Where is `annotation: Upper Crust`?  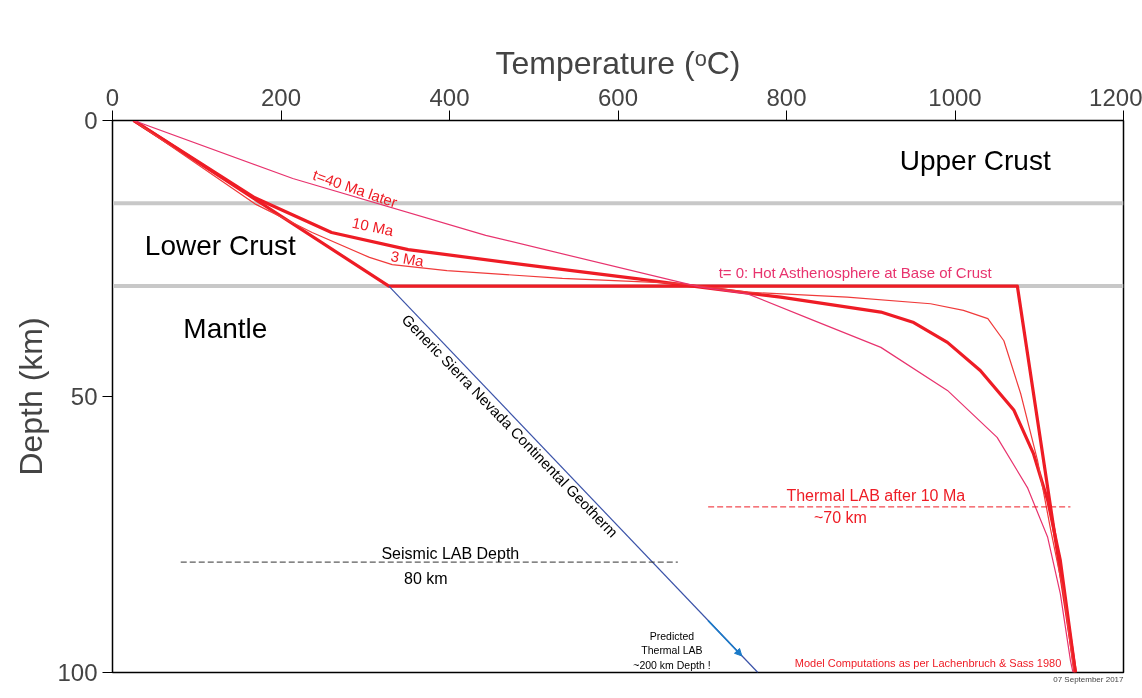 annotation: Upper Crust is located at coordinates (975, 160).